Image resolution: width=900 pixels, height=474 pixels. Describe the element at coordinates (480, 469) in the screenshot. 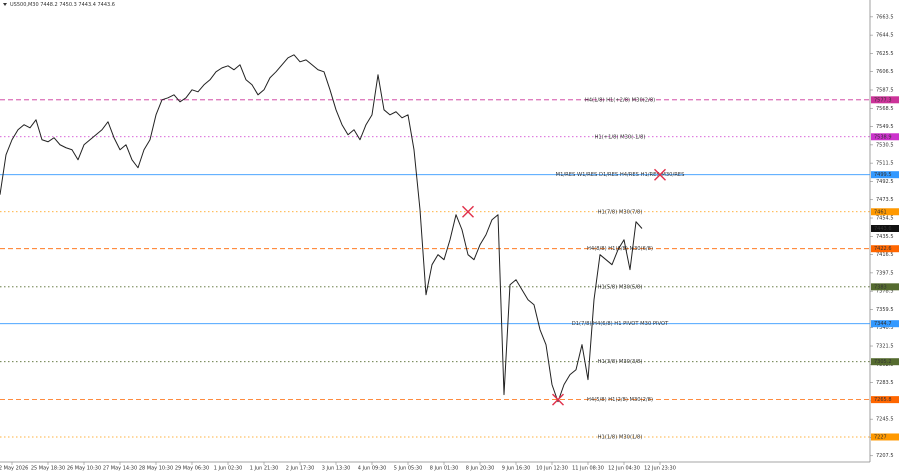

I see `x-tick-label: 8 Jun 20:30` at that location.